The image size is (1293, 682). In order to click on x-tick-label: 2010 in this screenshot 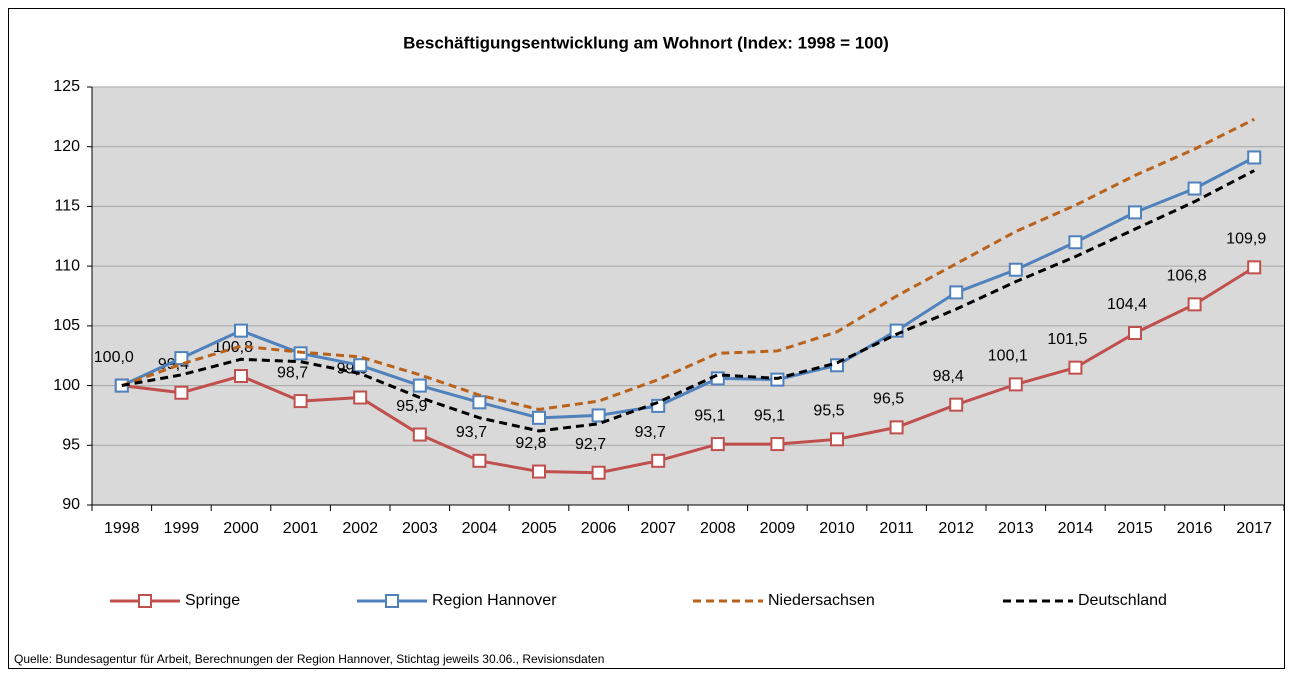, I will do `click(837, 528)`.